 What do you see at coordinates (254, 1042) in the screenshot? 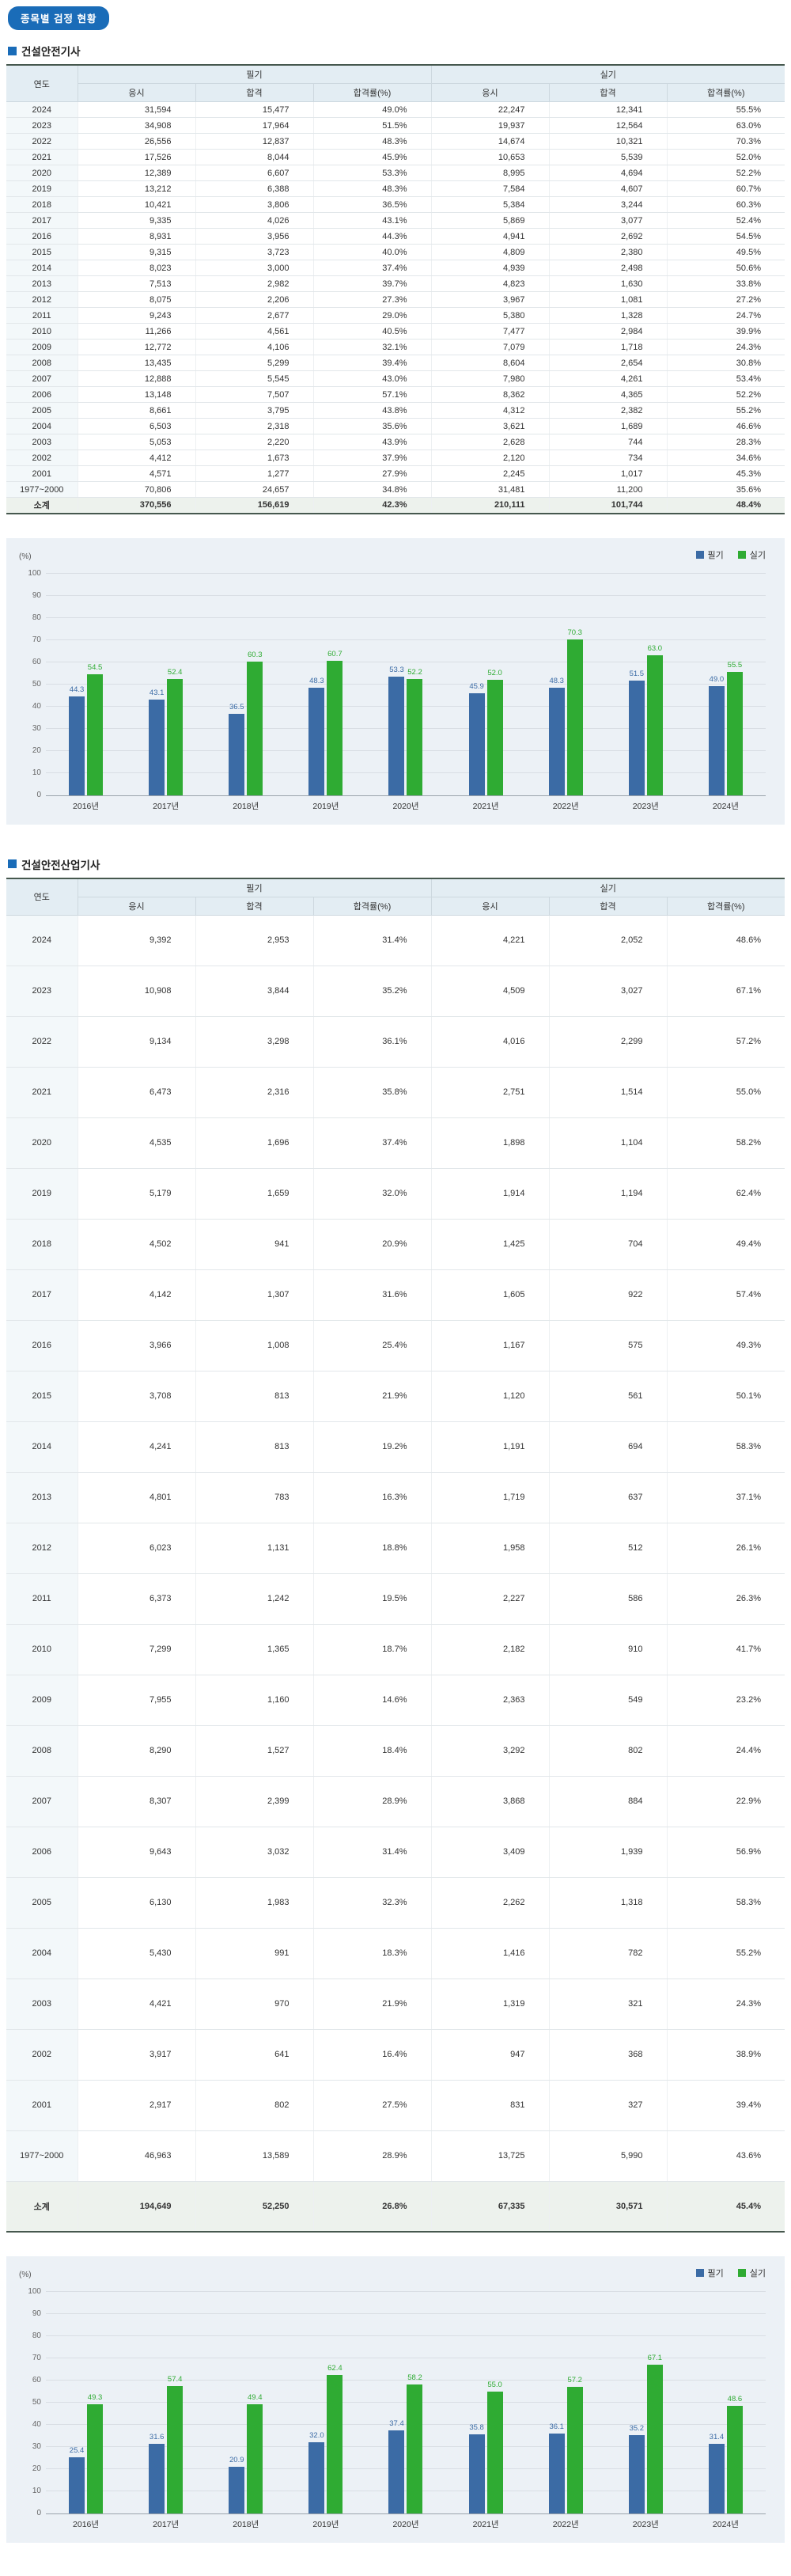
I see `value-cell: 3,298` at bounding box center [254, 1042].